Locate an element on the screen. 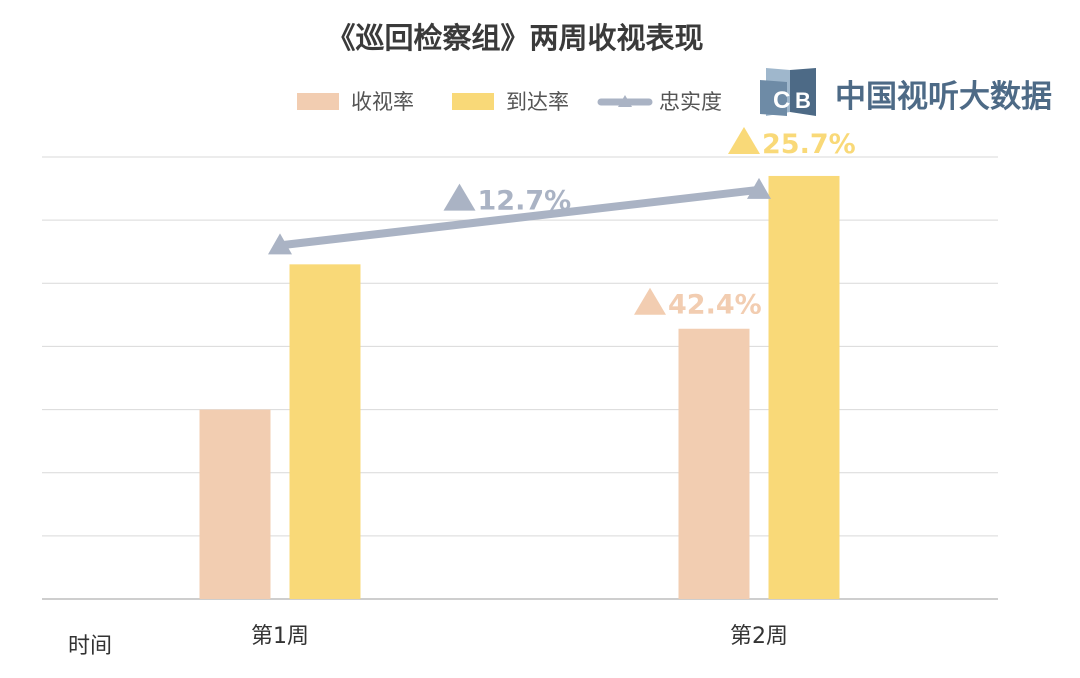 The width and height of the screenshot is (1080, 678). loyalty-point-week1 is located at coordinates (280, 244).